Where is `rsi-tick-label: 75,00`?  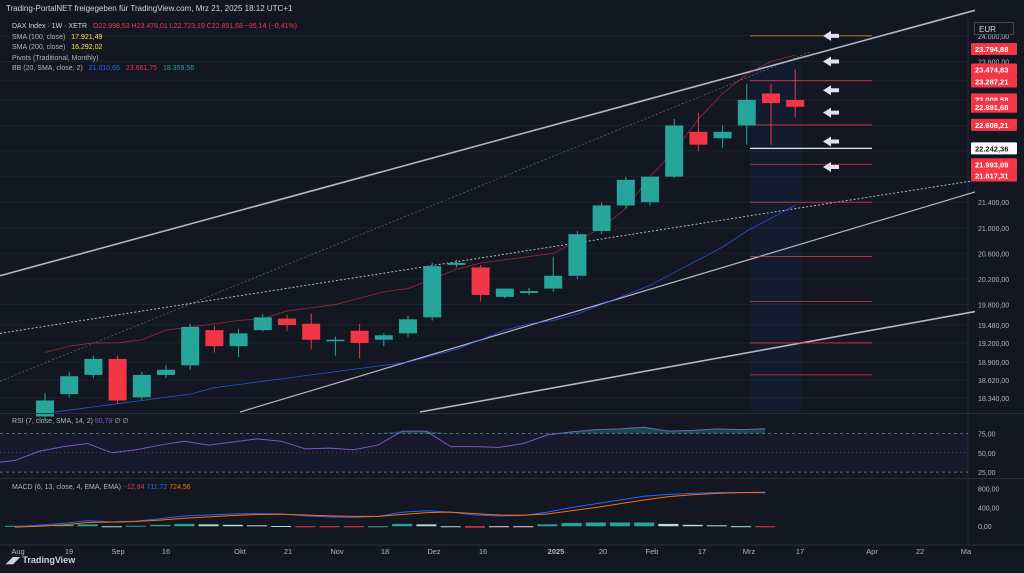 rsi-tick-label: 75,00 is located at coordinates (987, 434).